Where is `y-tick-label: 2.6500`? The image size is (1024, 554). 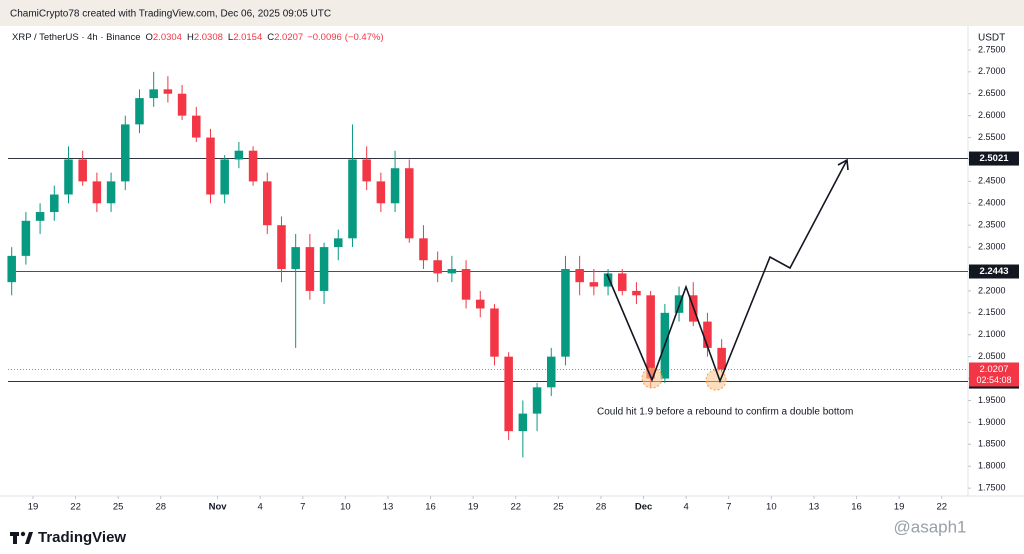 y-tick-label: 2.6500 is located at coordinates (992, 93).